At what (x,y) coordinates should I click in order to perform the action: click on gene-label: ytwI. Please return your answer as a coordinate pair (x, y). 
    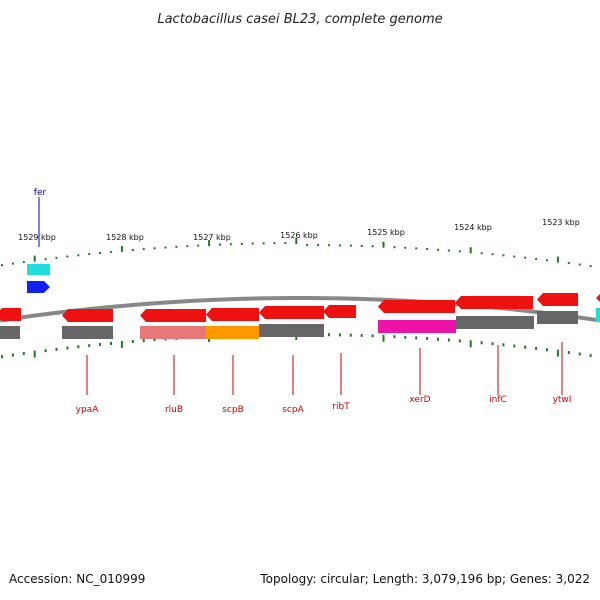
    Looking at the image, I should click on (562, 400).